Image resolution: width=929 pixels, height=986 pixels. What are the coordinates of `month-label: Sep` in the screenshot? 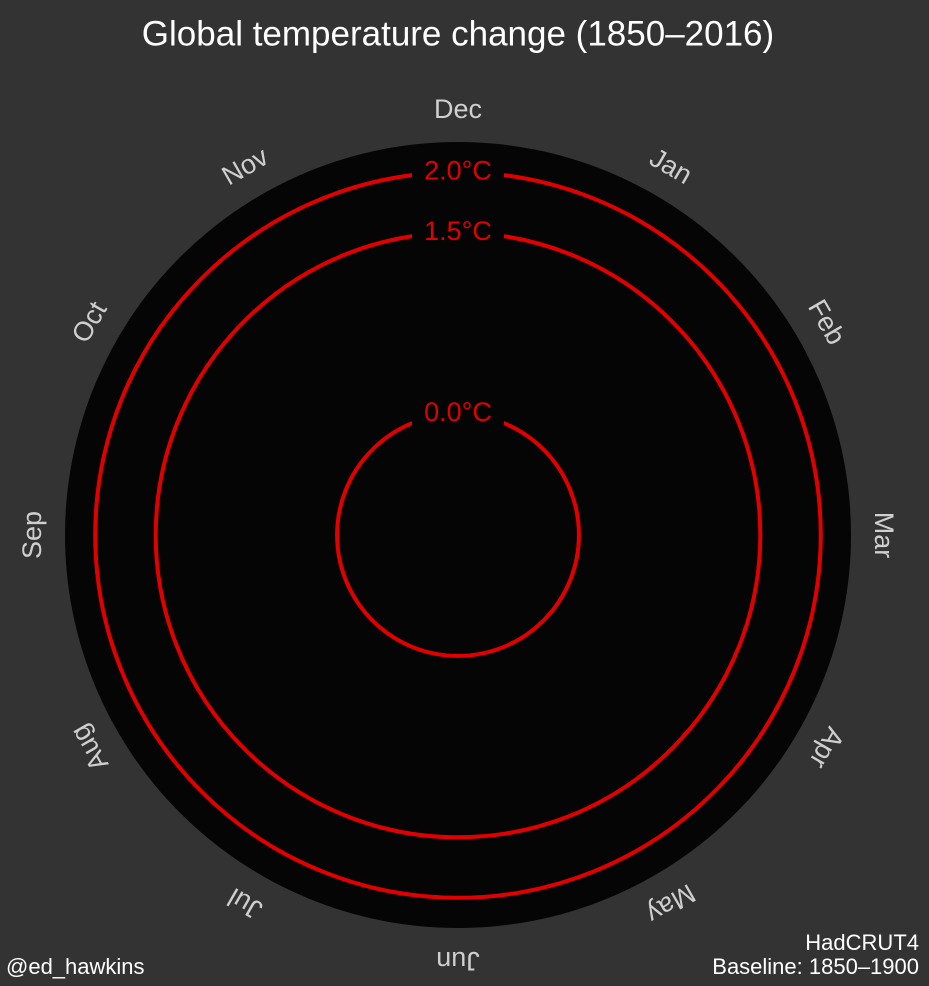 It's located at (32, 535).